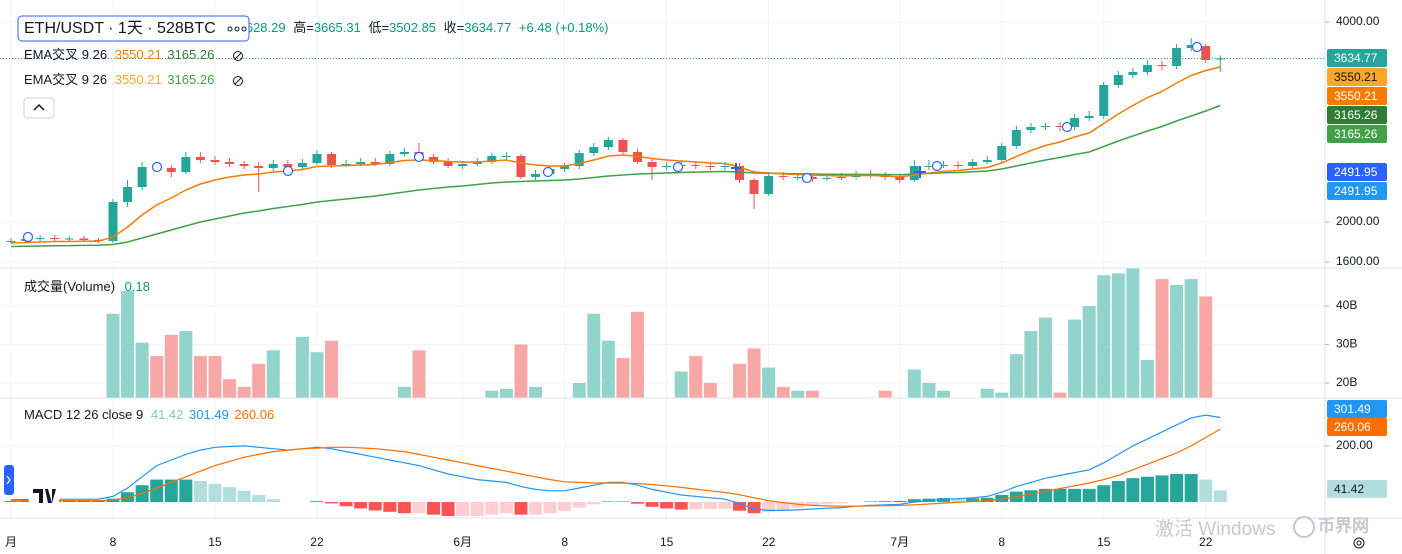 The height and width of the screenshot is (554, 1402). What do you see at coordinates (412, 27) in the screenshot?
I see `ohlc-value: 3502.85` at bounding box center [412, 27].